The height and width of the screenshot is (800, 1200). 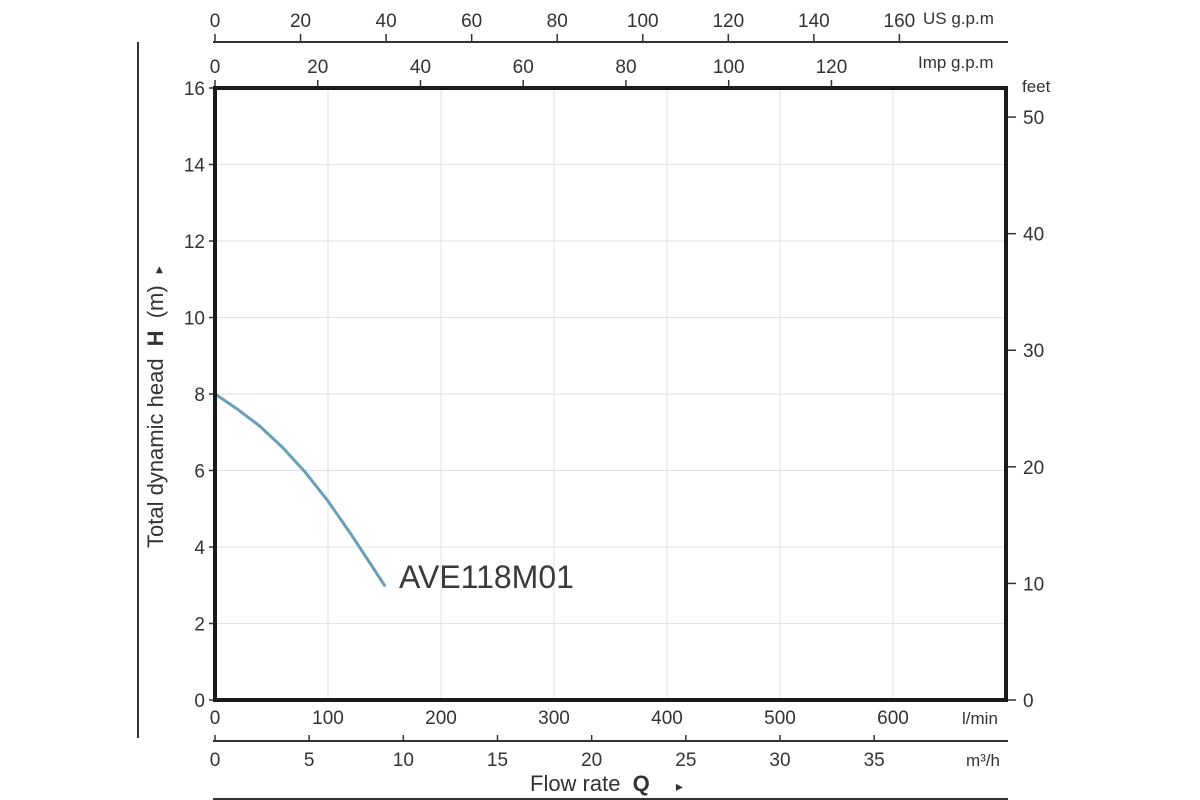 I want to click on y-tick-label-m: 16, so click(x=194, y=89).